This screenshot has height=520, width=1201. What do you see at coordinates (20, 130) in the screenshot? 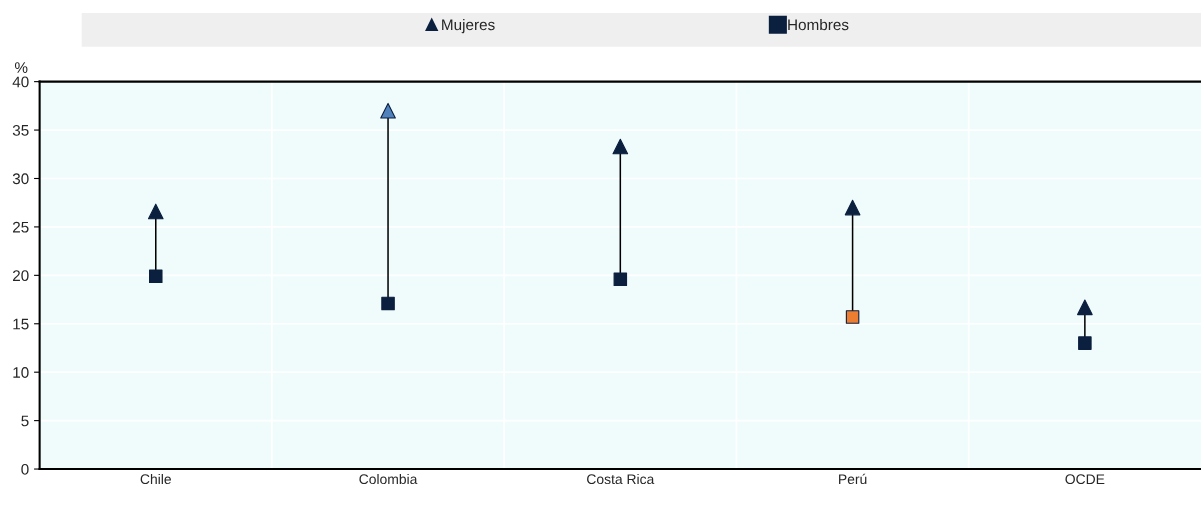
I see `y-tick-label: 35` at bounding box center [20, 130].